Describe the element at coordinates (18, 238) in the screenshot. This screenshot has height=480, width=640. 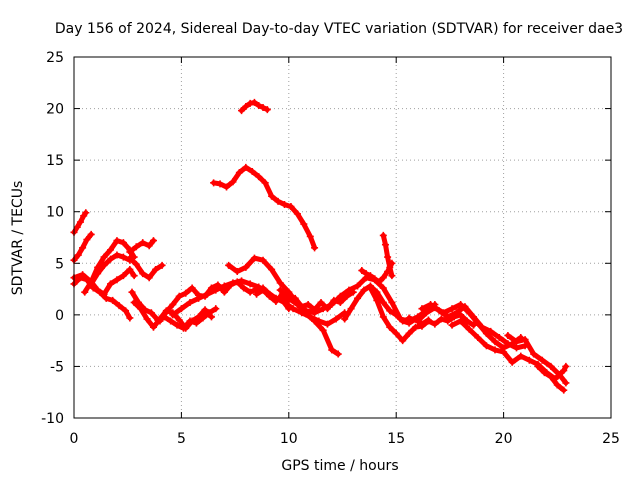
I see `y-axis-label: SDTVAR / TECUs` at that location.